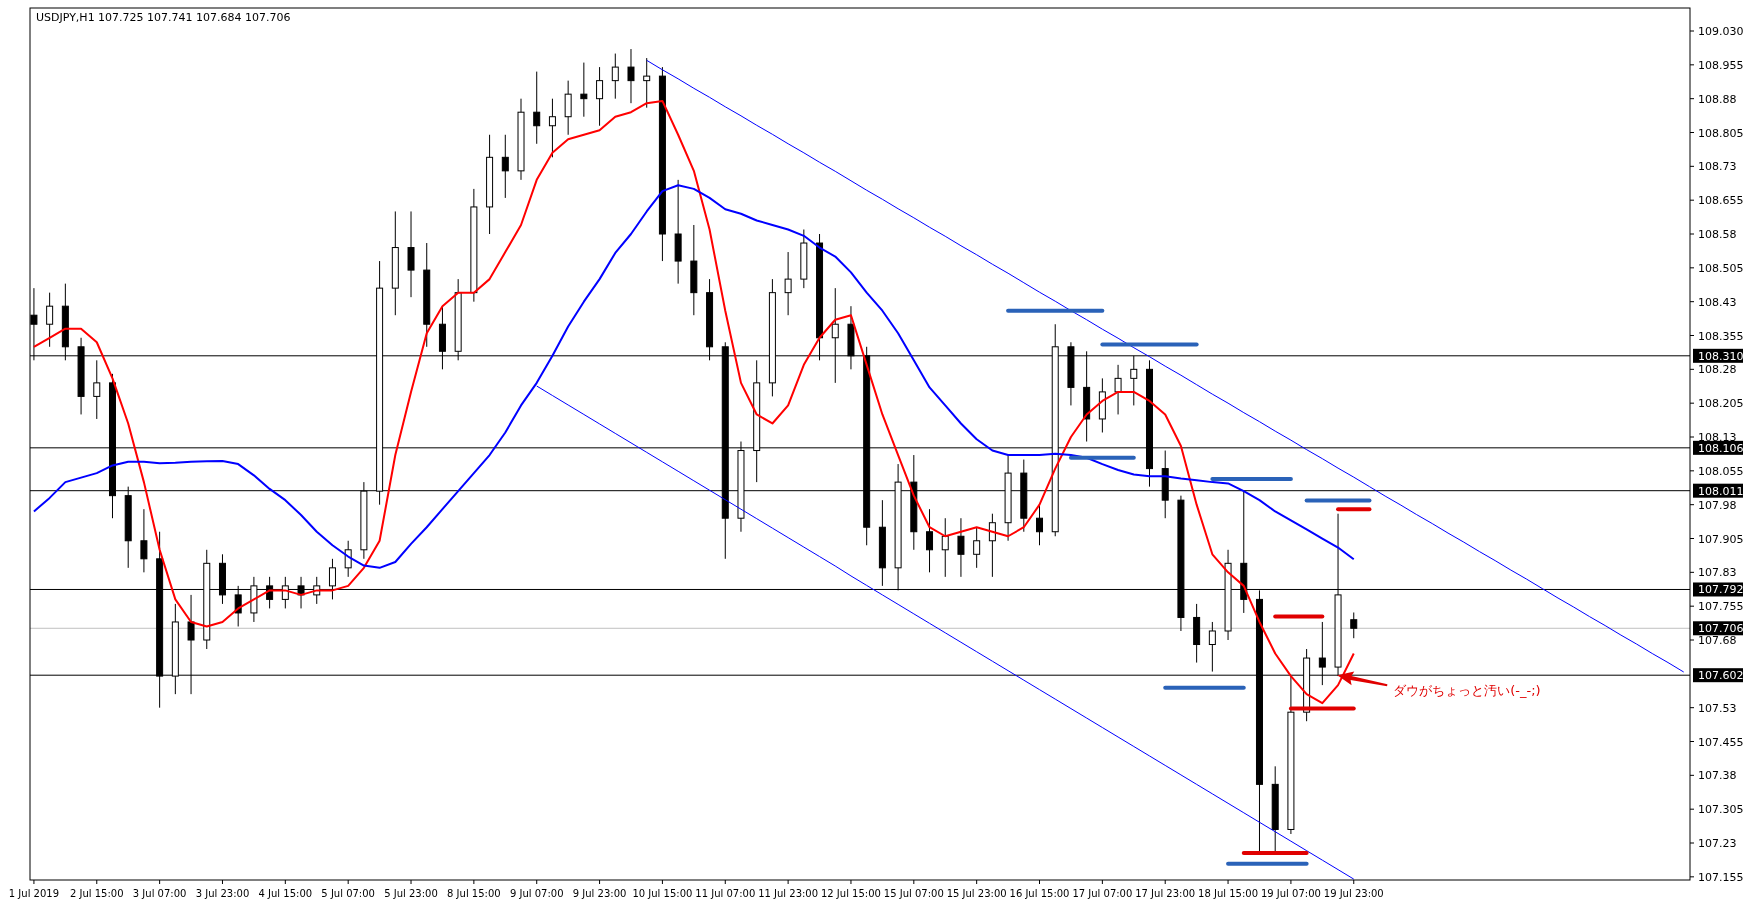  What do you see at coordinates (1721, 607) in the screenshot?
I see `y-tick-label: 107.755` at bounding box center [1721, 607].